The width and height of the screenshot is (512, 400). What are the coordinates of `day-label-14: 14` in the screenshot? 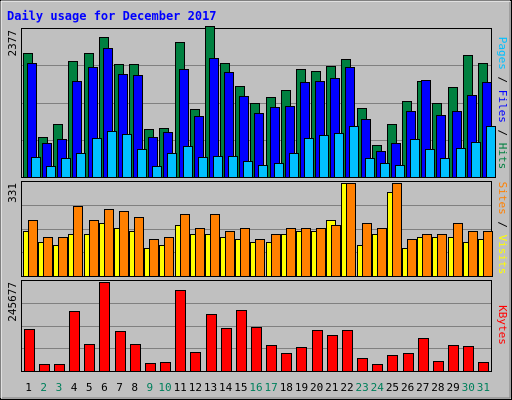 It's located at (226, 387).